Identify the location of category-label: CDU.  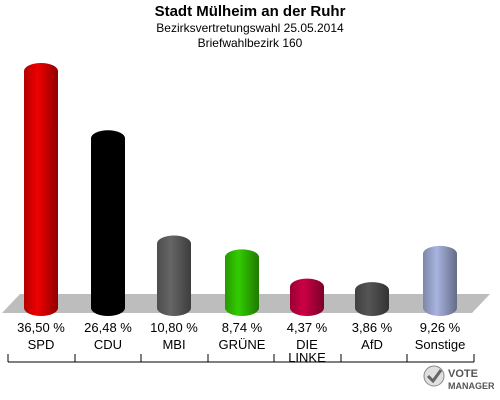
(108, 344).